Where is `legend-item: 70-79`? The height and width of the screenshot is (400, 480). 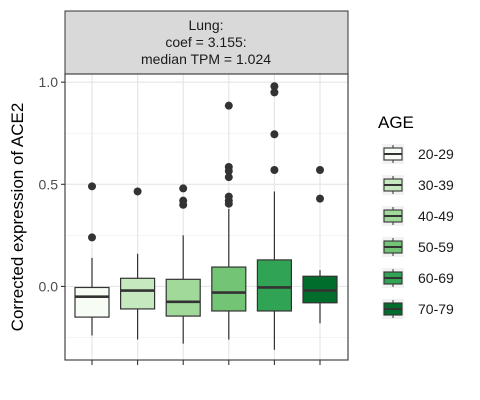 legend-item: 70-79 is located at coordinates (418, 309).